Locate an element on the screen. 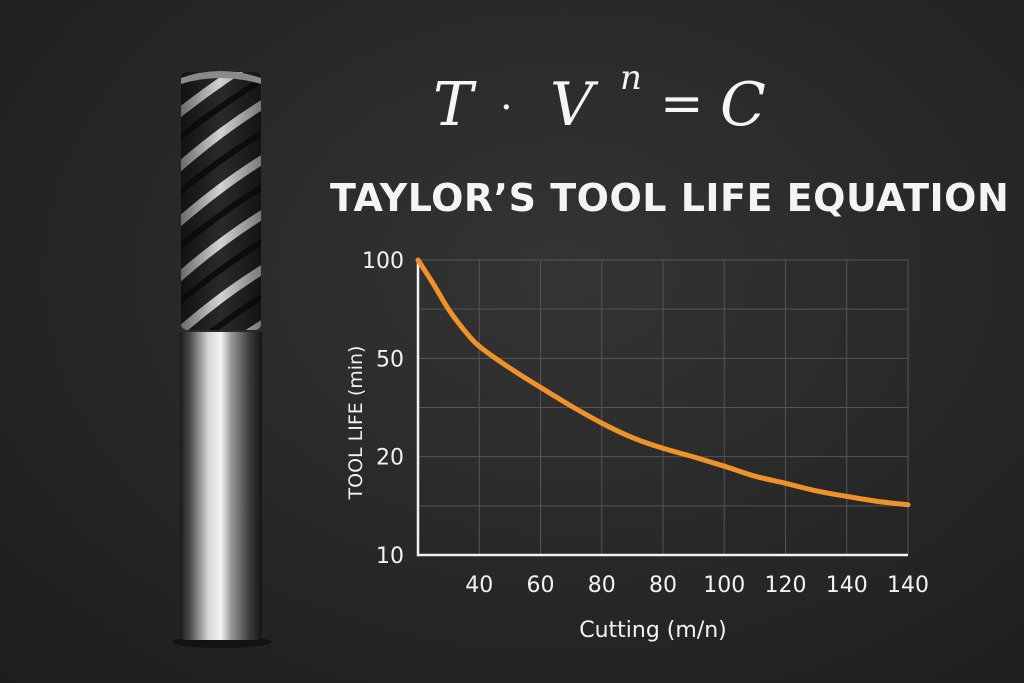  x-tick-label: 60 is located at coordinates (541, 585).